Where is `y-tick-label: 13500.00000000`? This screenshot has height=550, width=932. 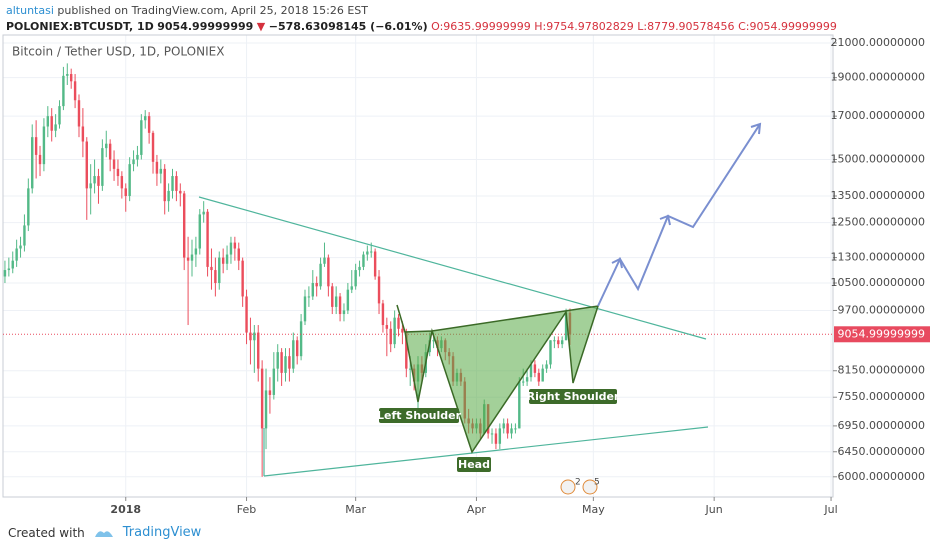 y-tick-label: 13500.00000000 is located at coordinates (878, 195).